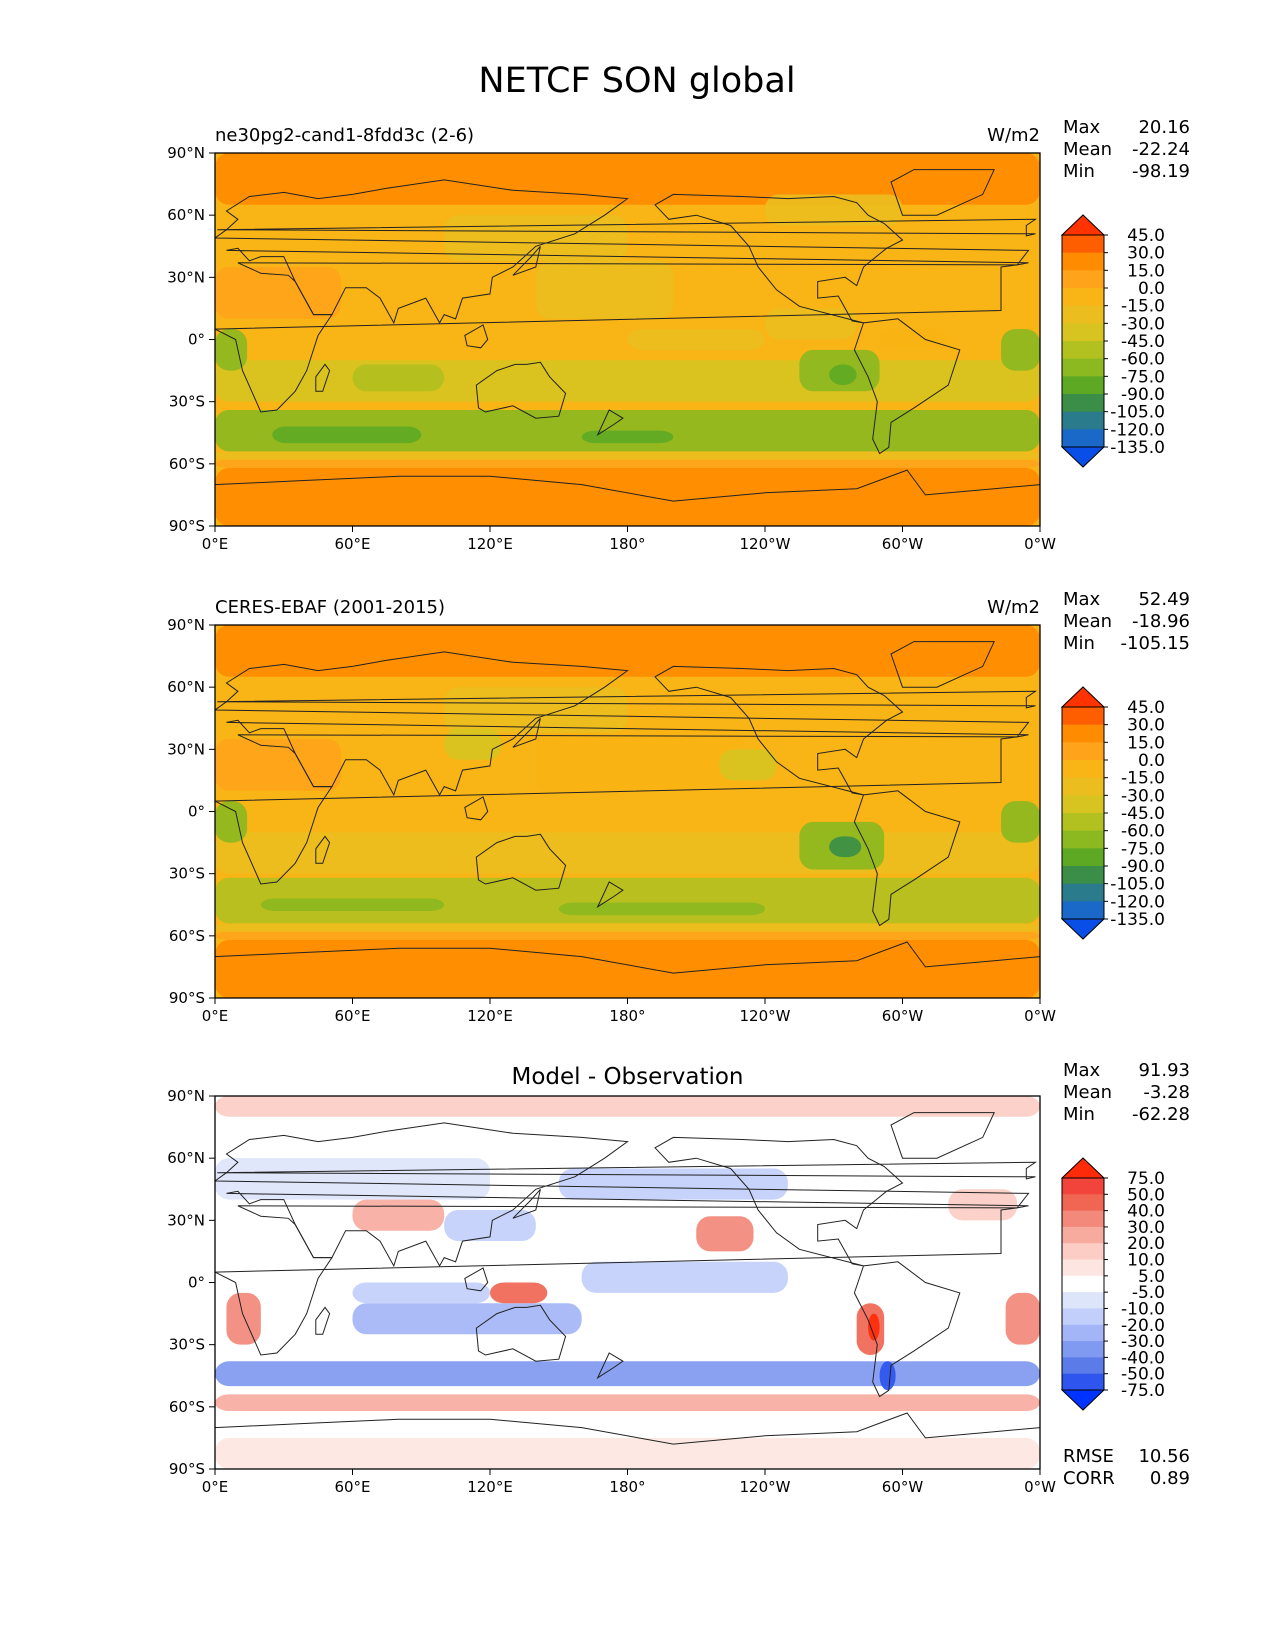 The width and height of the screenshot is (1275, 1650). I want to click on colorbar-tick-label: 50.0, so click(1146, 1195).